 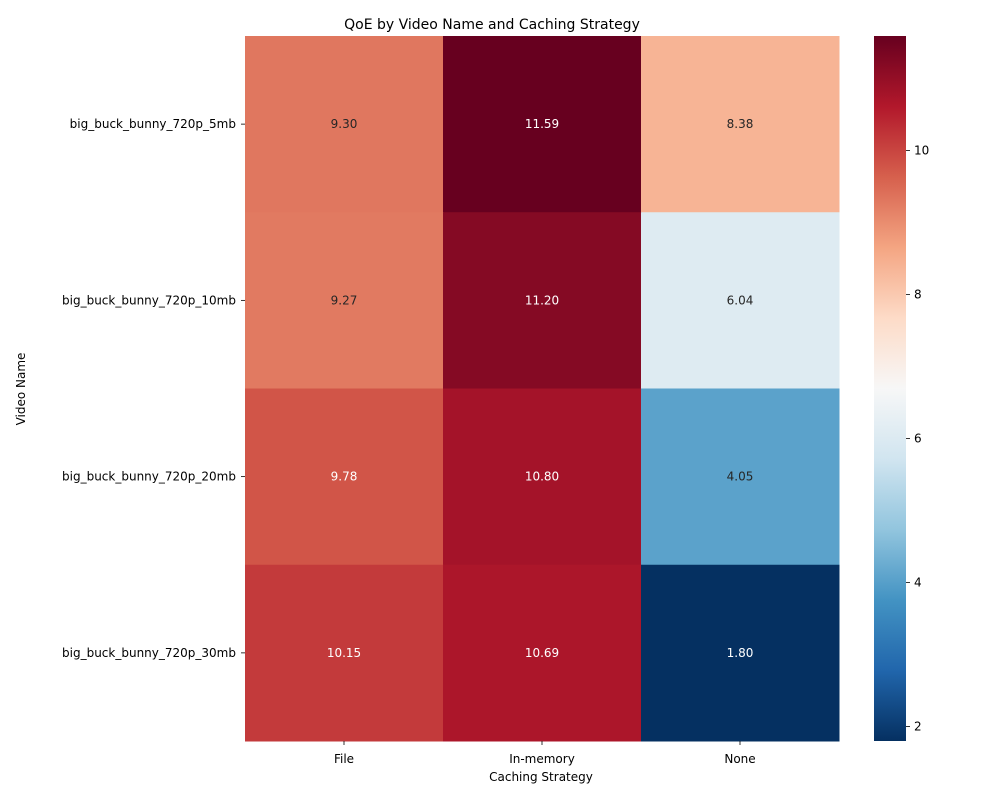 I want to click on y-tick-label: big_buck_bunny_720p_10mb, so click(x=149, y=300).